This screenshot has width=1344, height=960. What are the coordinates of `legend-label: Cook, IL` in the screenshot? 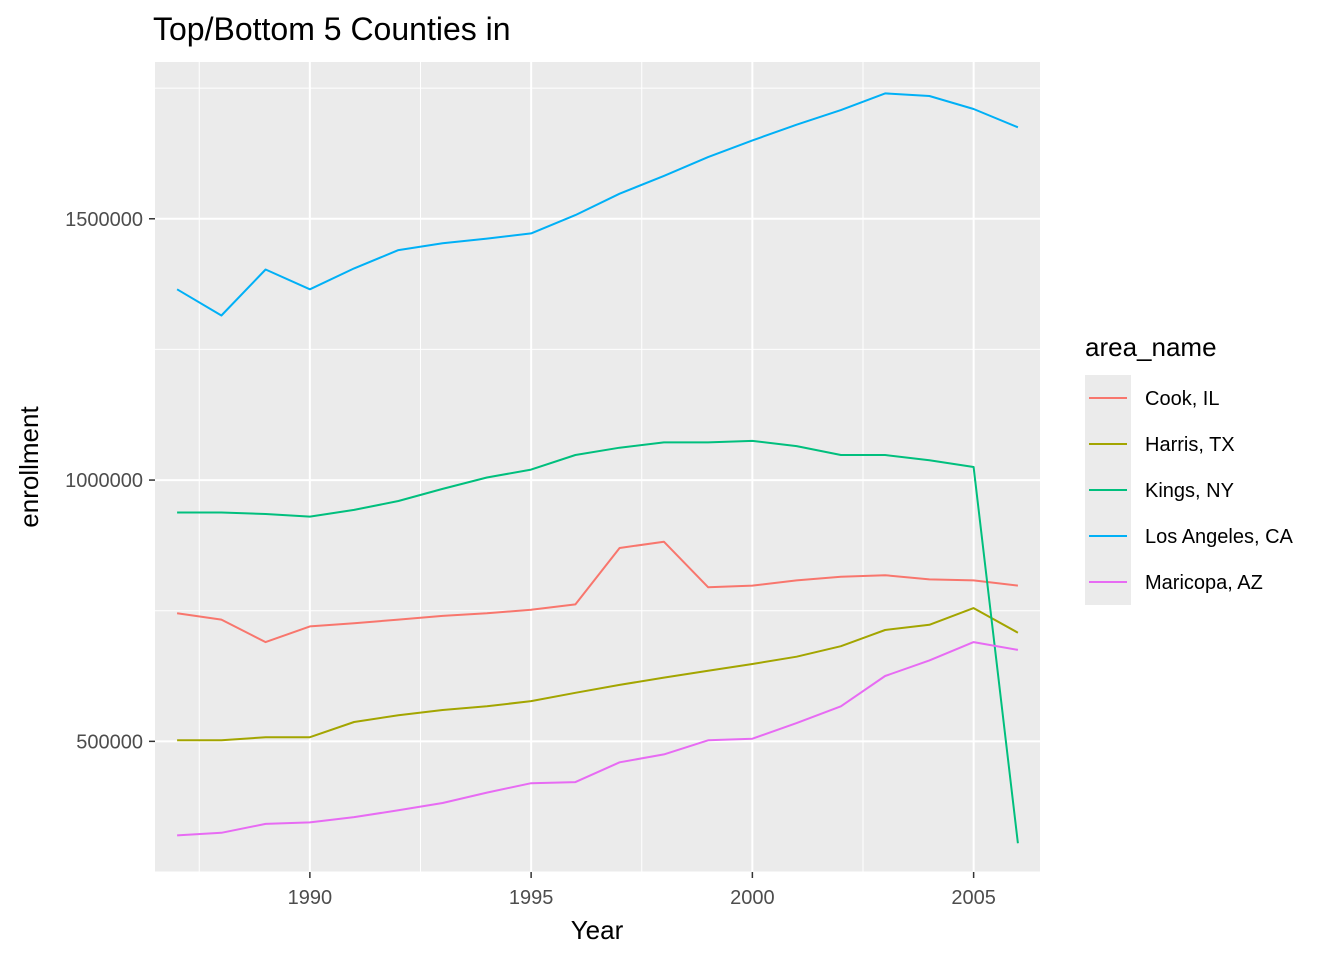 It's located at (1182, 399).